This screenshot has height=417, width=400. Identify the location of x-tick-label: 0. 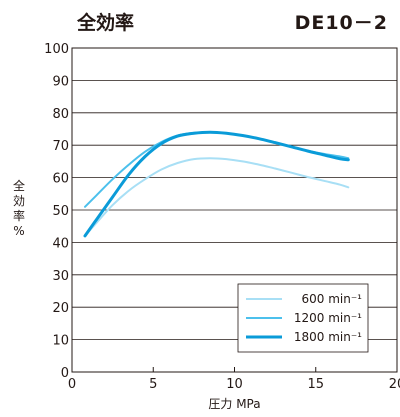
(72, 384).